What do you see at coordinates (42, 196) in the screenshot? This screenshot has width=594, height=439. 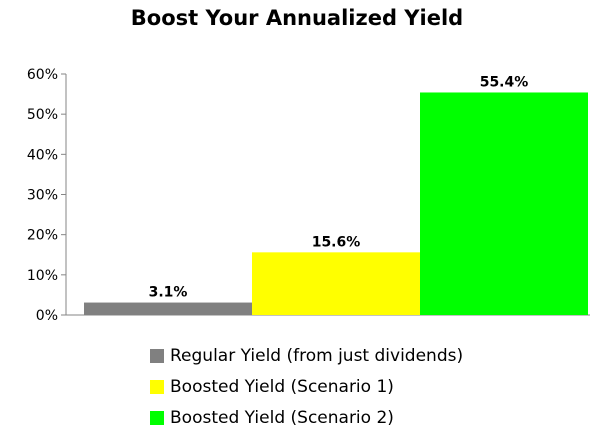 I see `y-tick-label: 30%` at bounding box center [42, 196].